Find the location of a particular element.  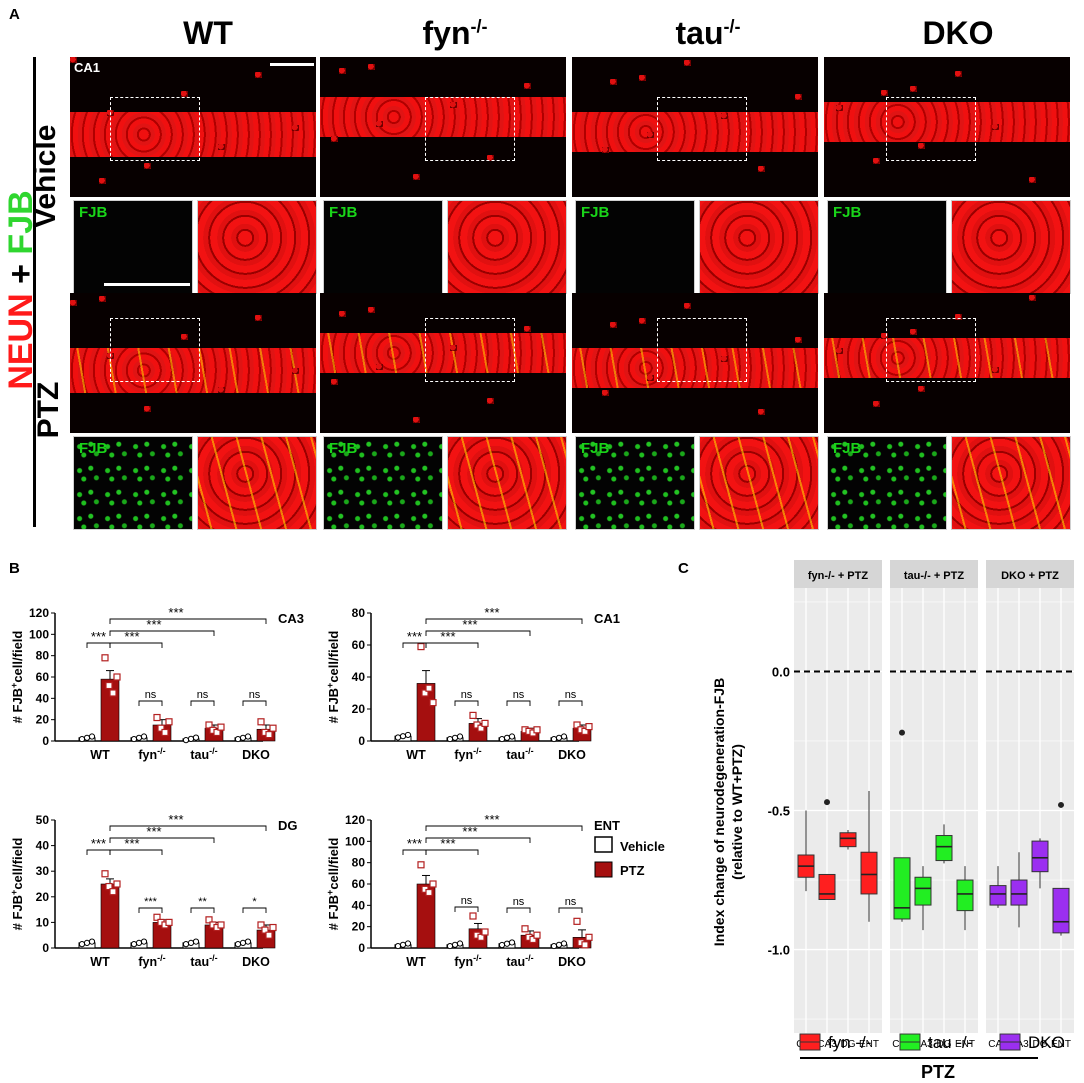

legend-label: fyn -/- is located at coordinates (849, 1042).